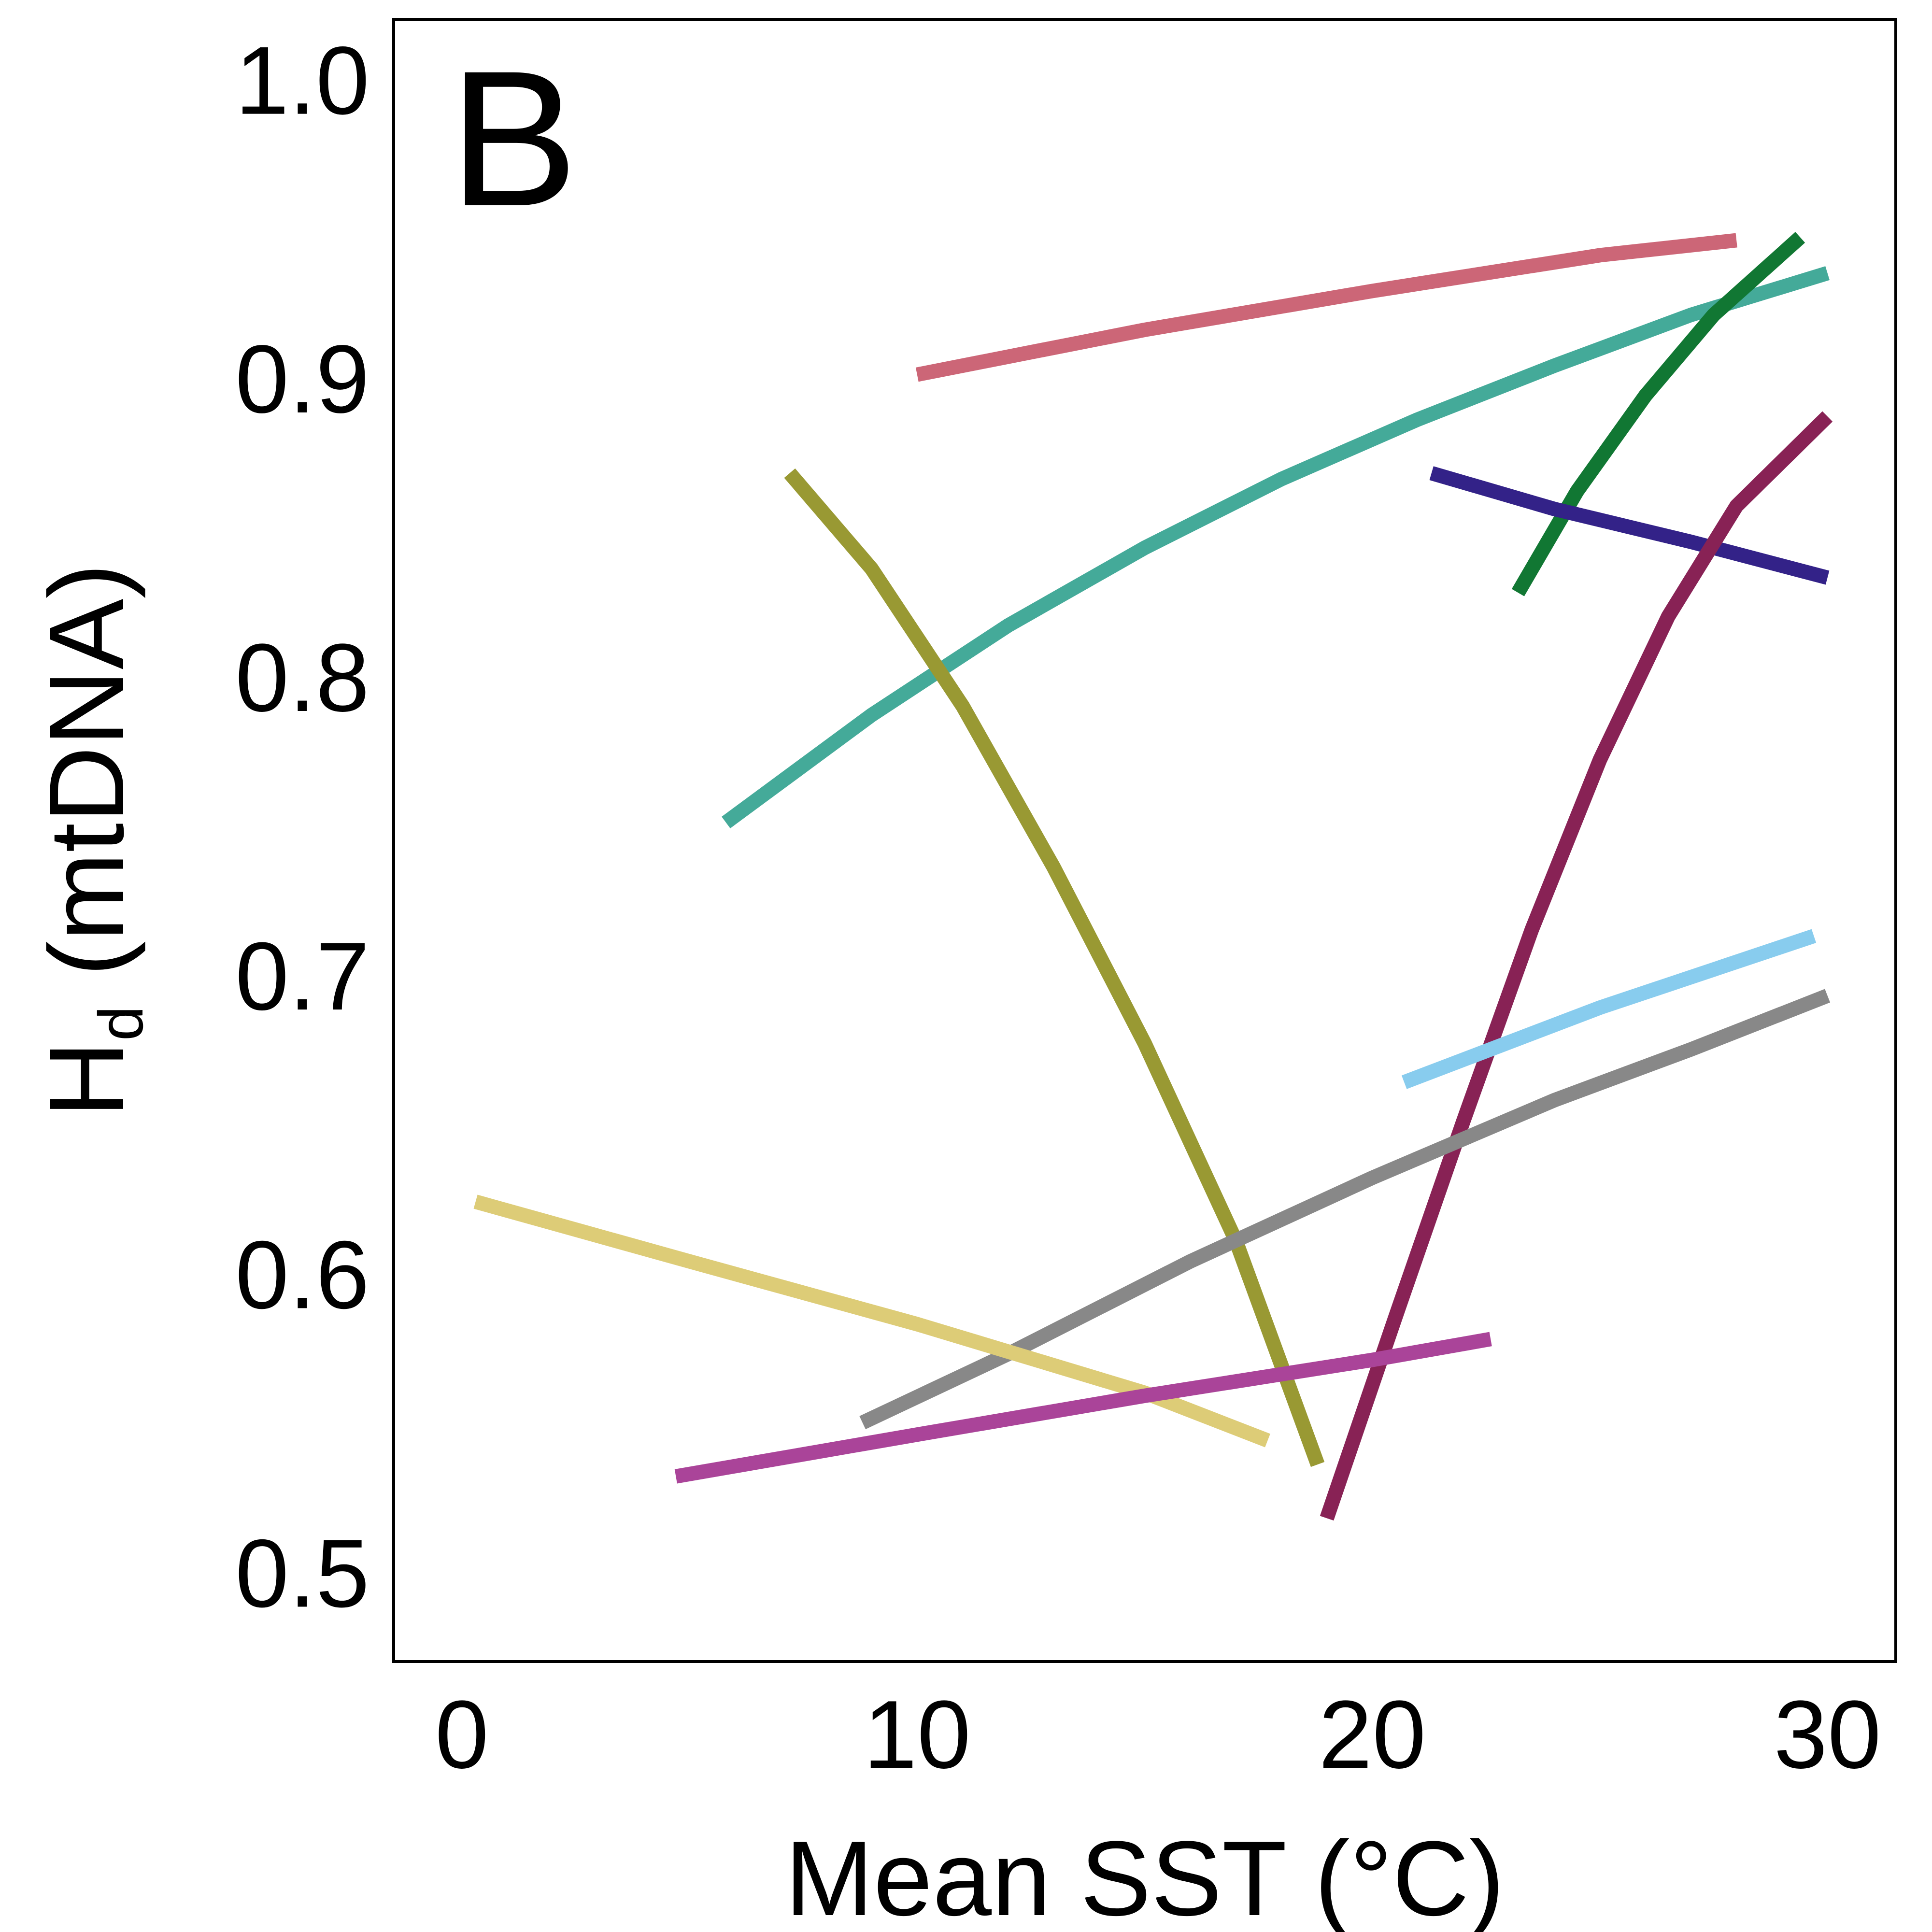 The height and width of the screenshot is (1932, 1932). Describe the element at coordinates (1372, 1735) in the screenshot. I see `x-tick-label: 20` at that location.